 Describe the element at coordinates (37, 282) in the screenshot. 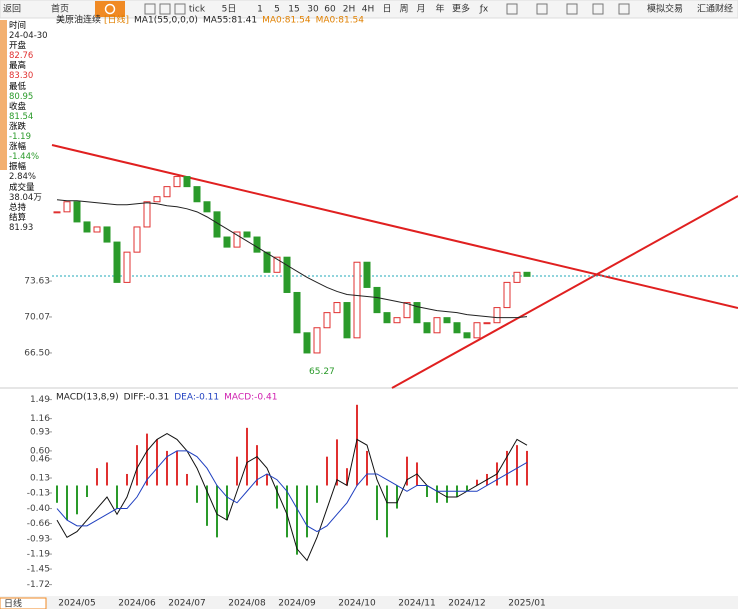

I see `y-tick-label: 73.63` at that location.